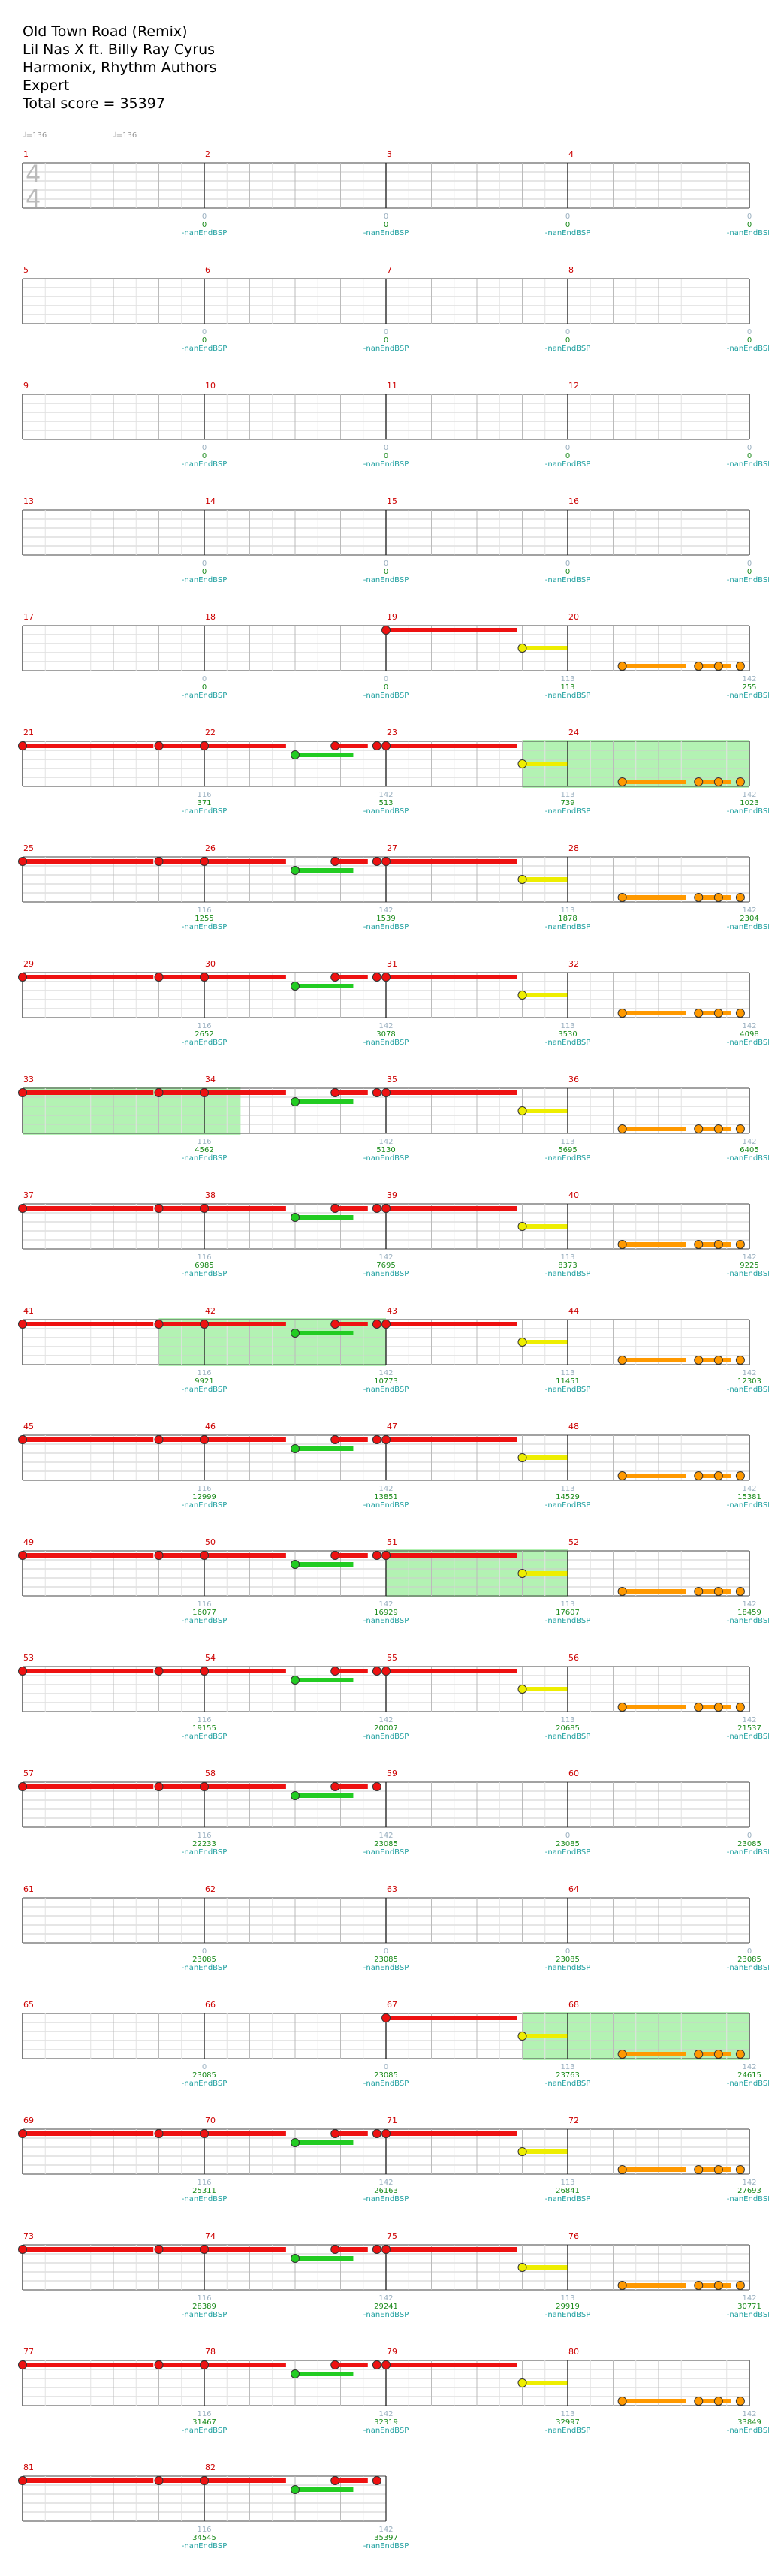 Image resolution: width=769 pixels, height=2576 pixels. Describe the element at coordinates (28, 617) in the screenshot. I see `measure-number: 17` at that location.